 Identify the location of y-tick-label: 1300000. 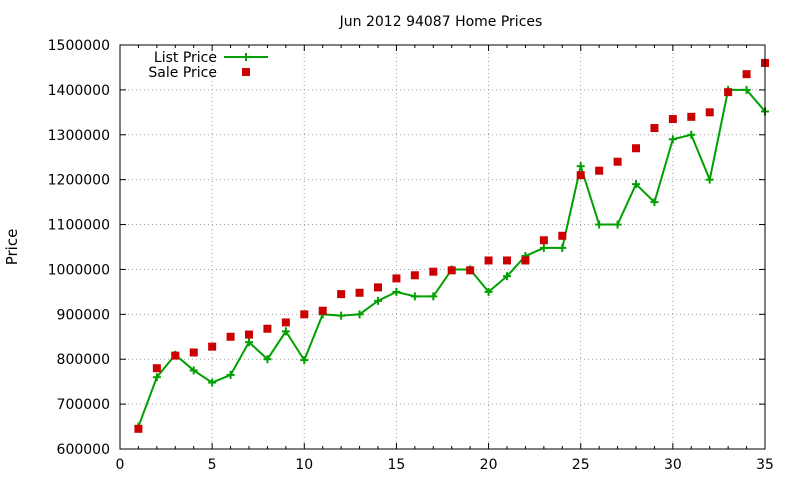
(79, 136).